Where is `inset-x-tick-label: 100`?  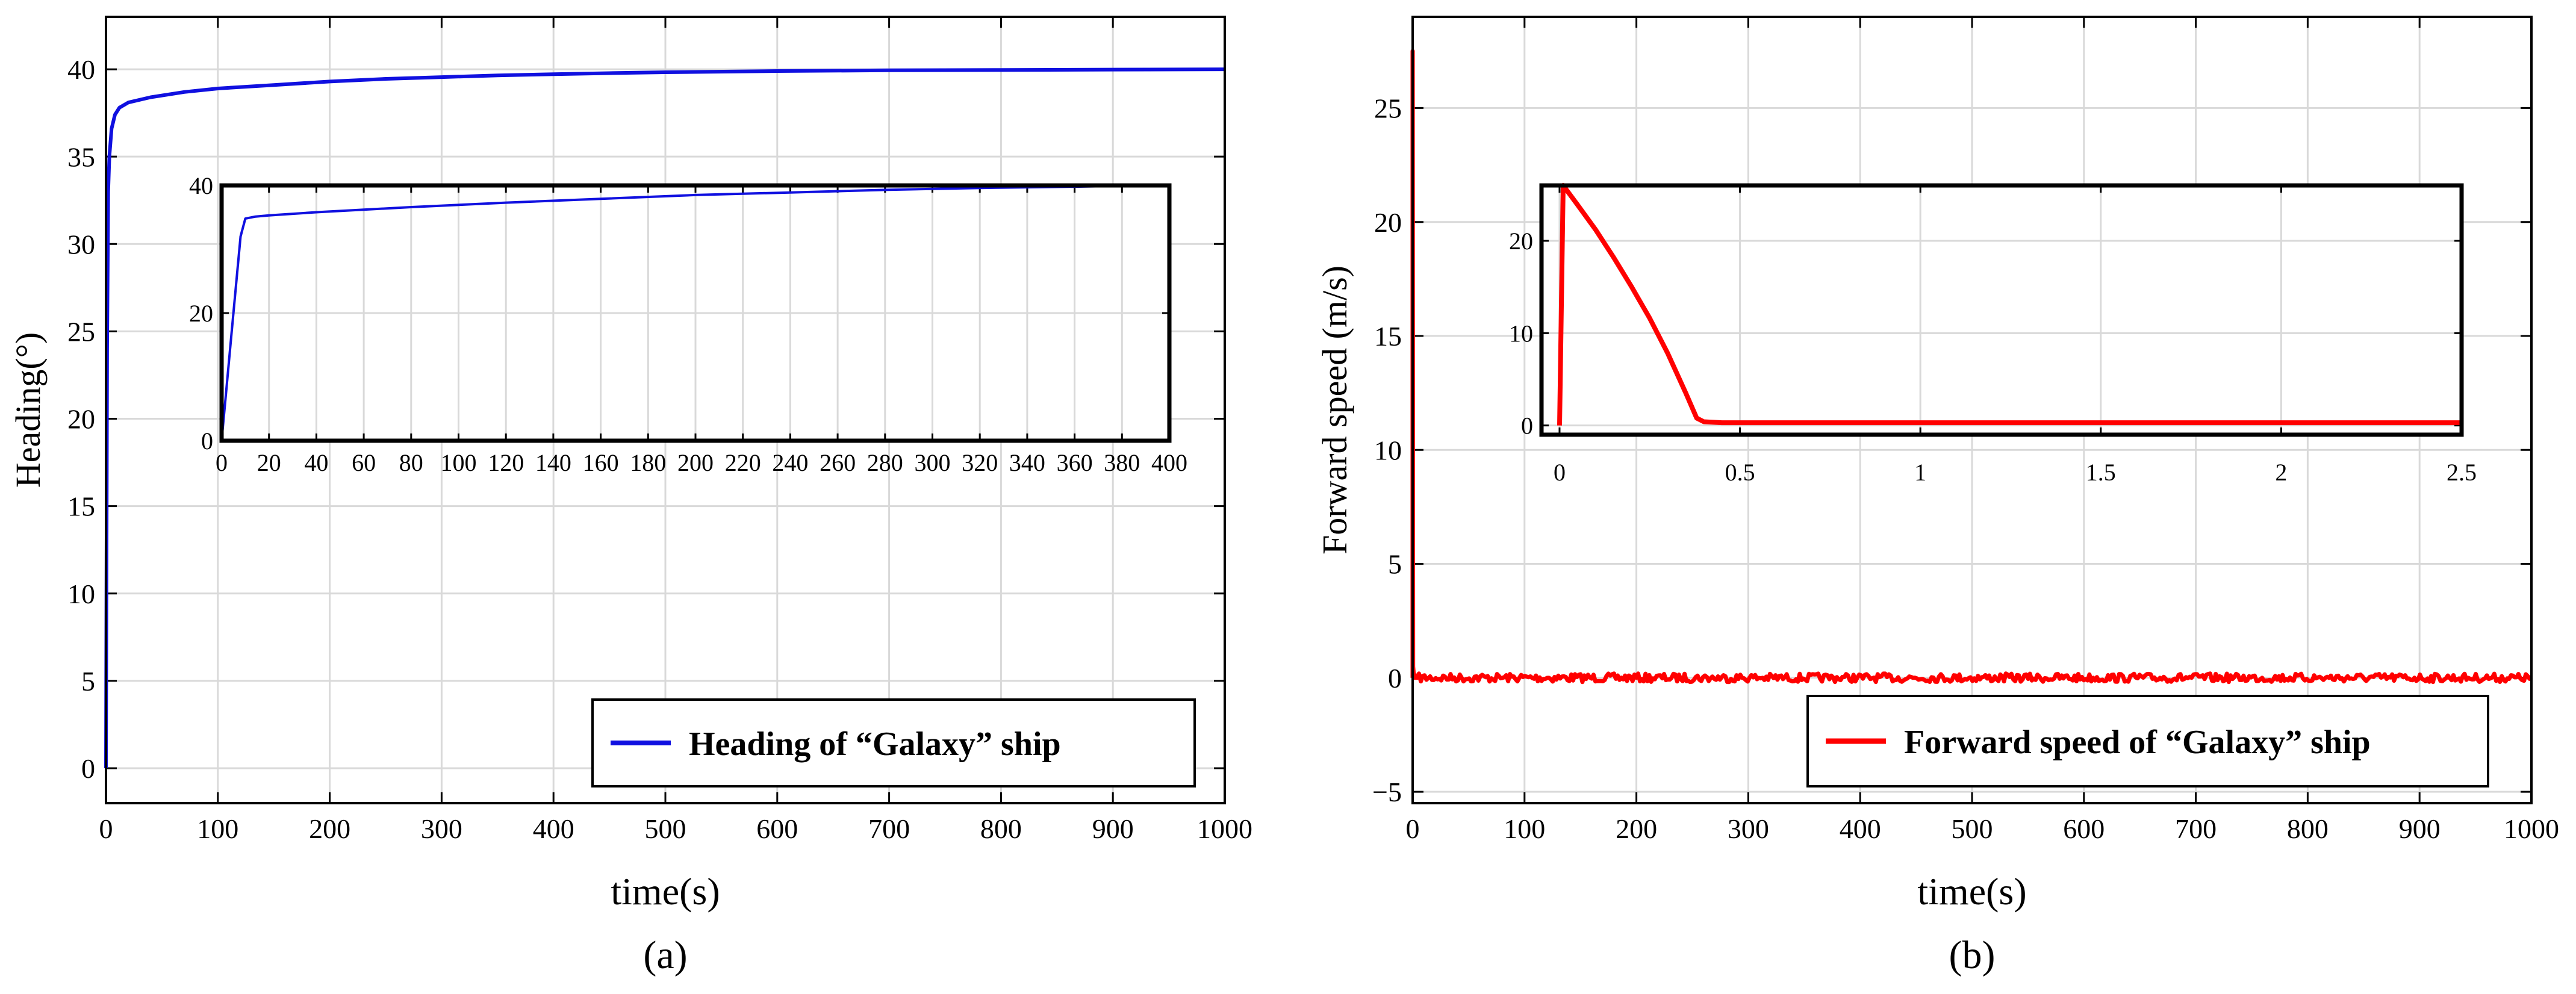
inset-x-tick-label: 100 is located at coordinates (459, 462).